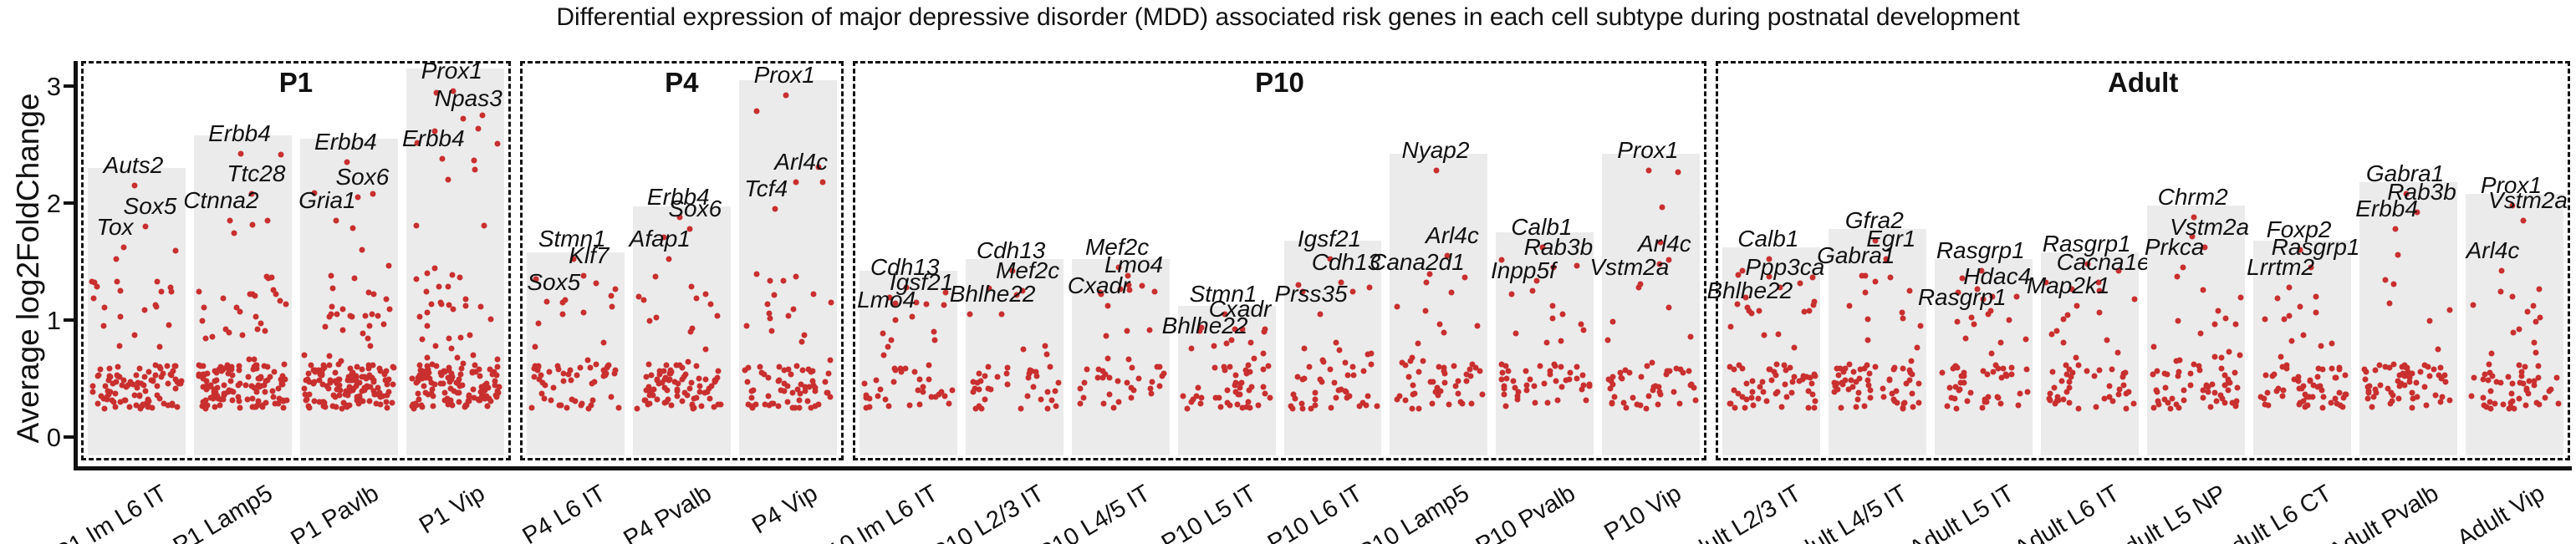 The width and height of the screenshot is (2576, 544). What do you see at coordinates (1330, 259) in the screenshot?
I see `top-gene-point-igsf21` at bounding box center [1330, 259].